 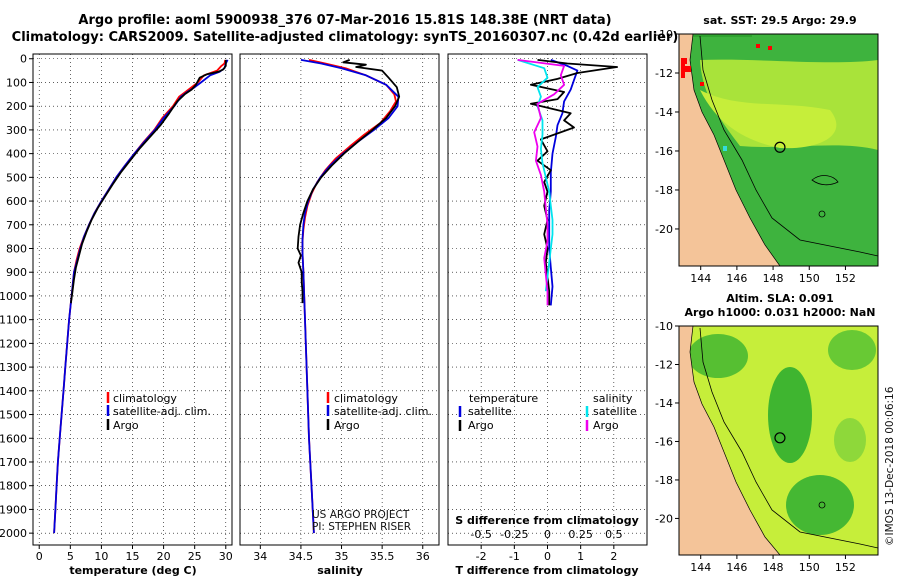 I want to click on x-tick-label: 5, so click(x=70, y=556).